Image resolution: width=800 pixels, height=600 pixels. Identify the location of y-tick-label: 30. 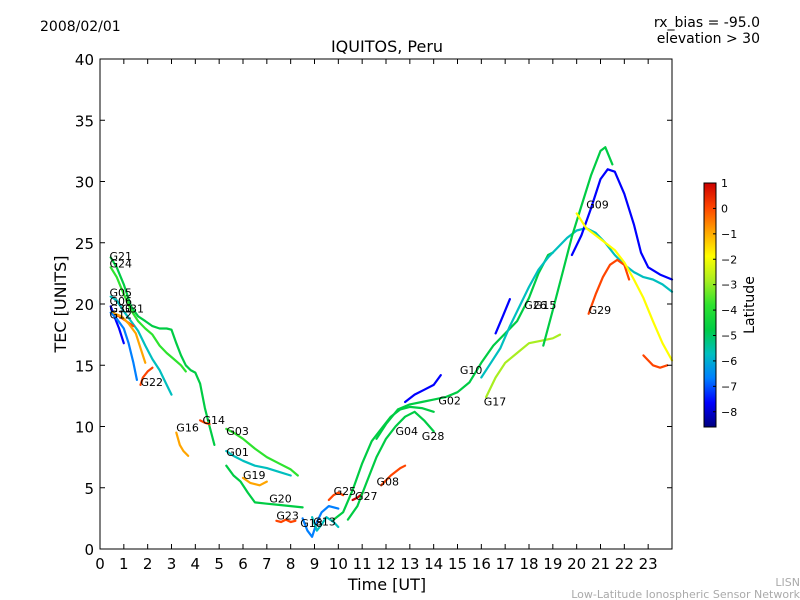
(84, 183).